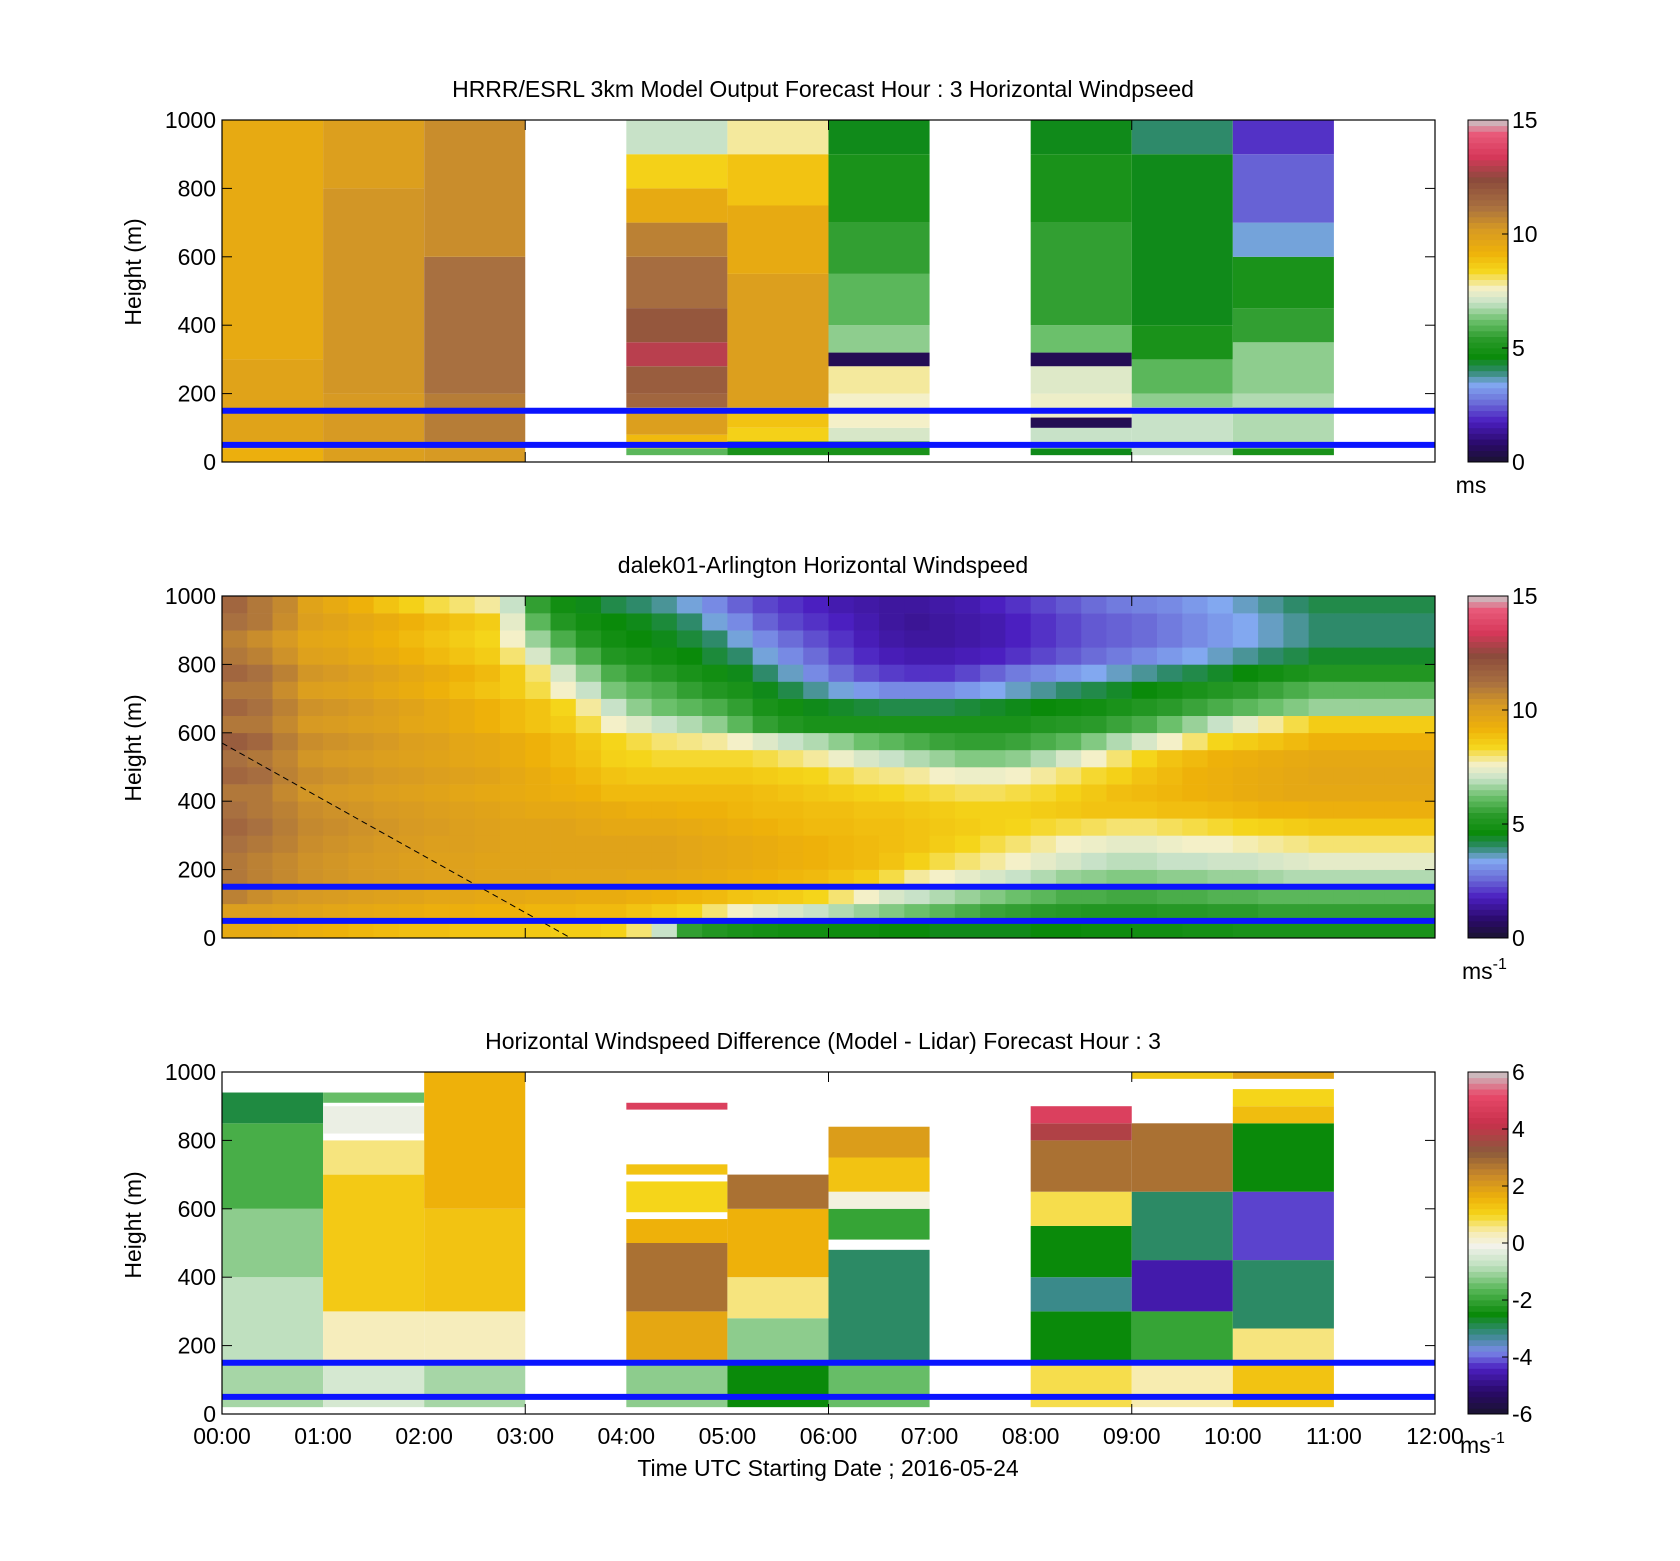 Image resolution: width=1680 pixels, height=1561 pixels. Describe the element at coordinates (930, 1436) in the screenshot. I see `x-tick-label: 07:00` at that location.